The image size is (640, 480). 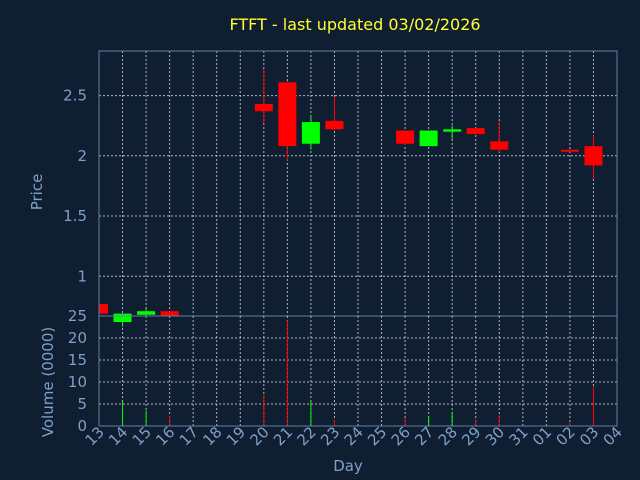 I want to click on volume-tick-label: 25, so click(x=77, y=316).